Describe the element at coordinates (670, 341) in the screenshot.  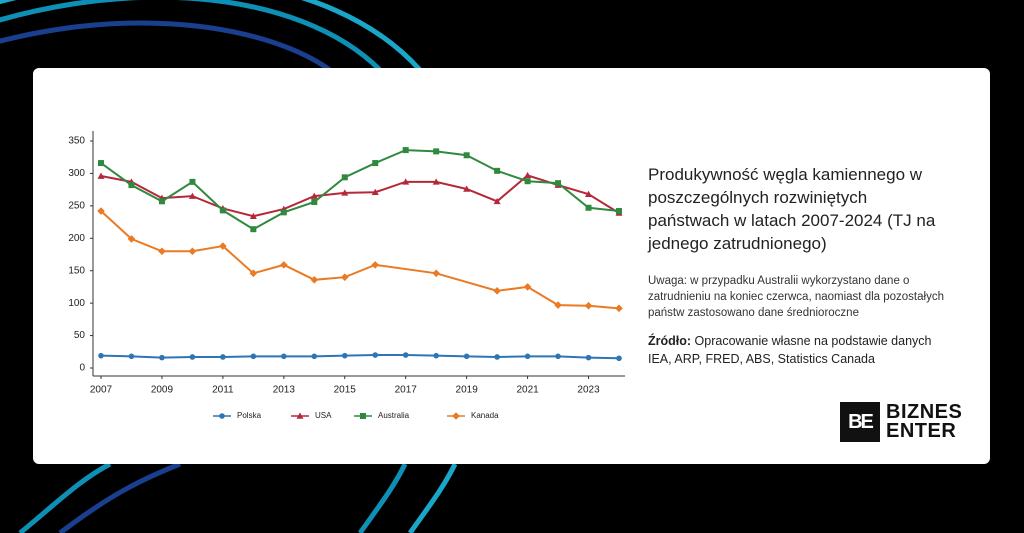
I see `source-label: Źródło:` at that location.